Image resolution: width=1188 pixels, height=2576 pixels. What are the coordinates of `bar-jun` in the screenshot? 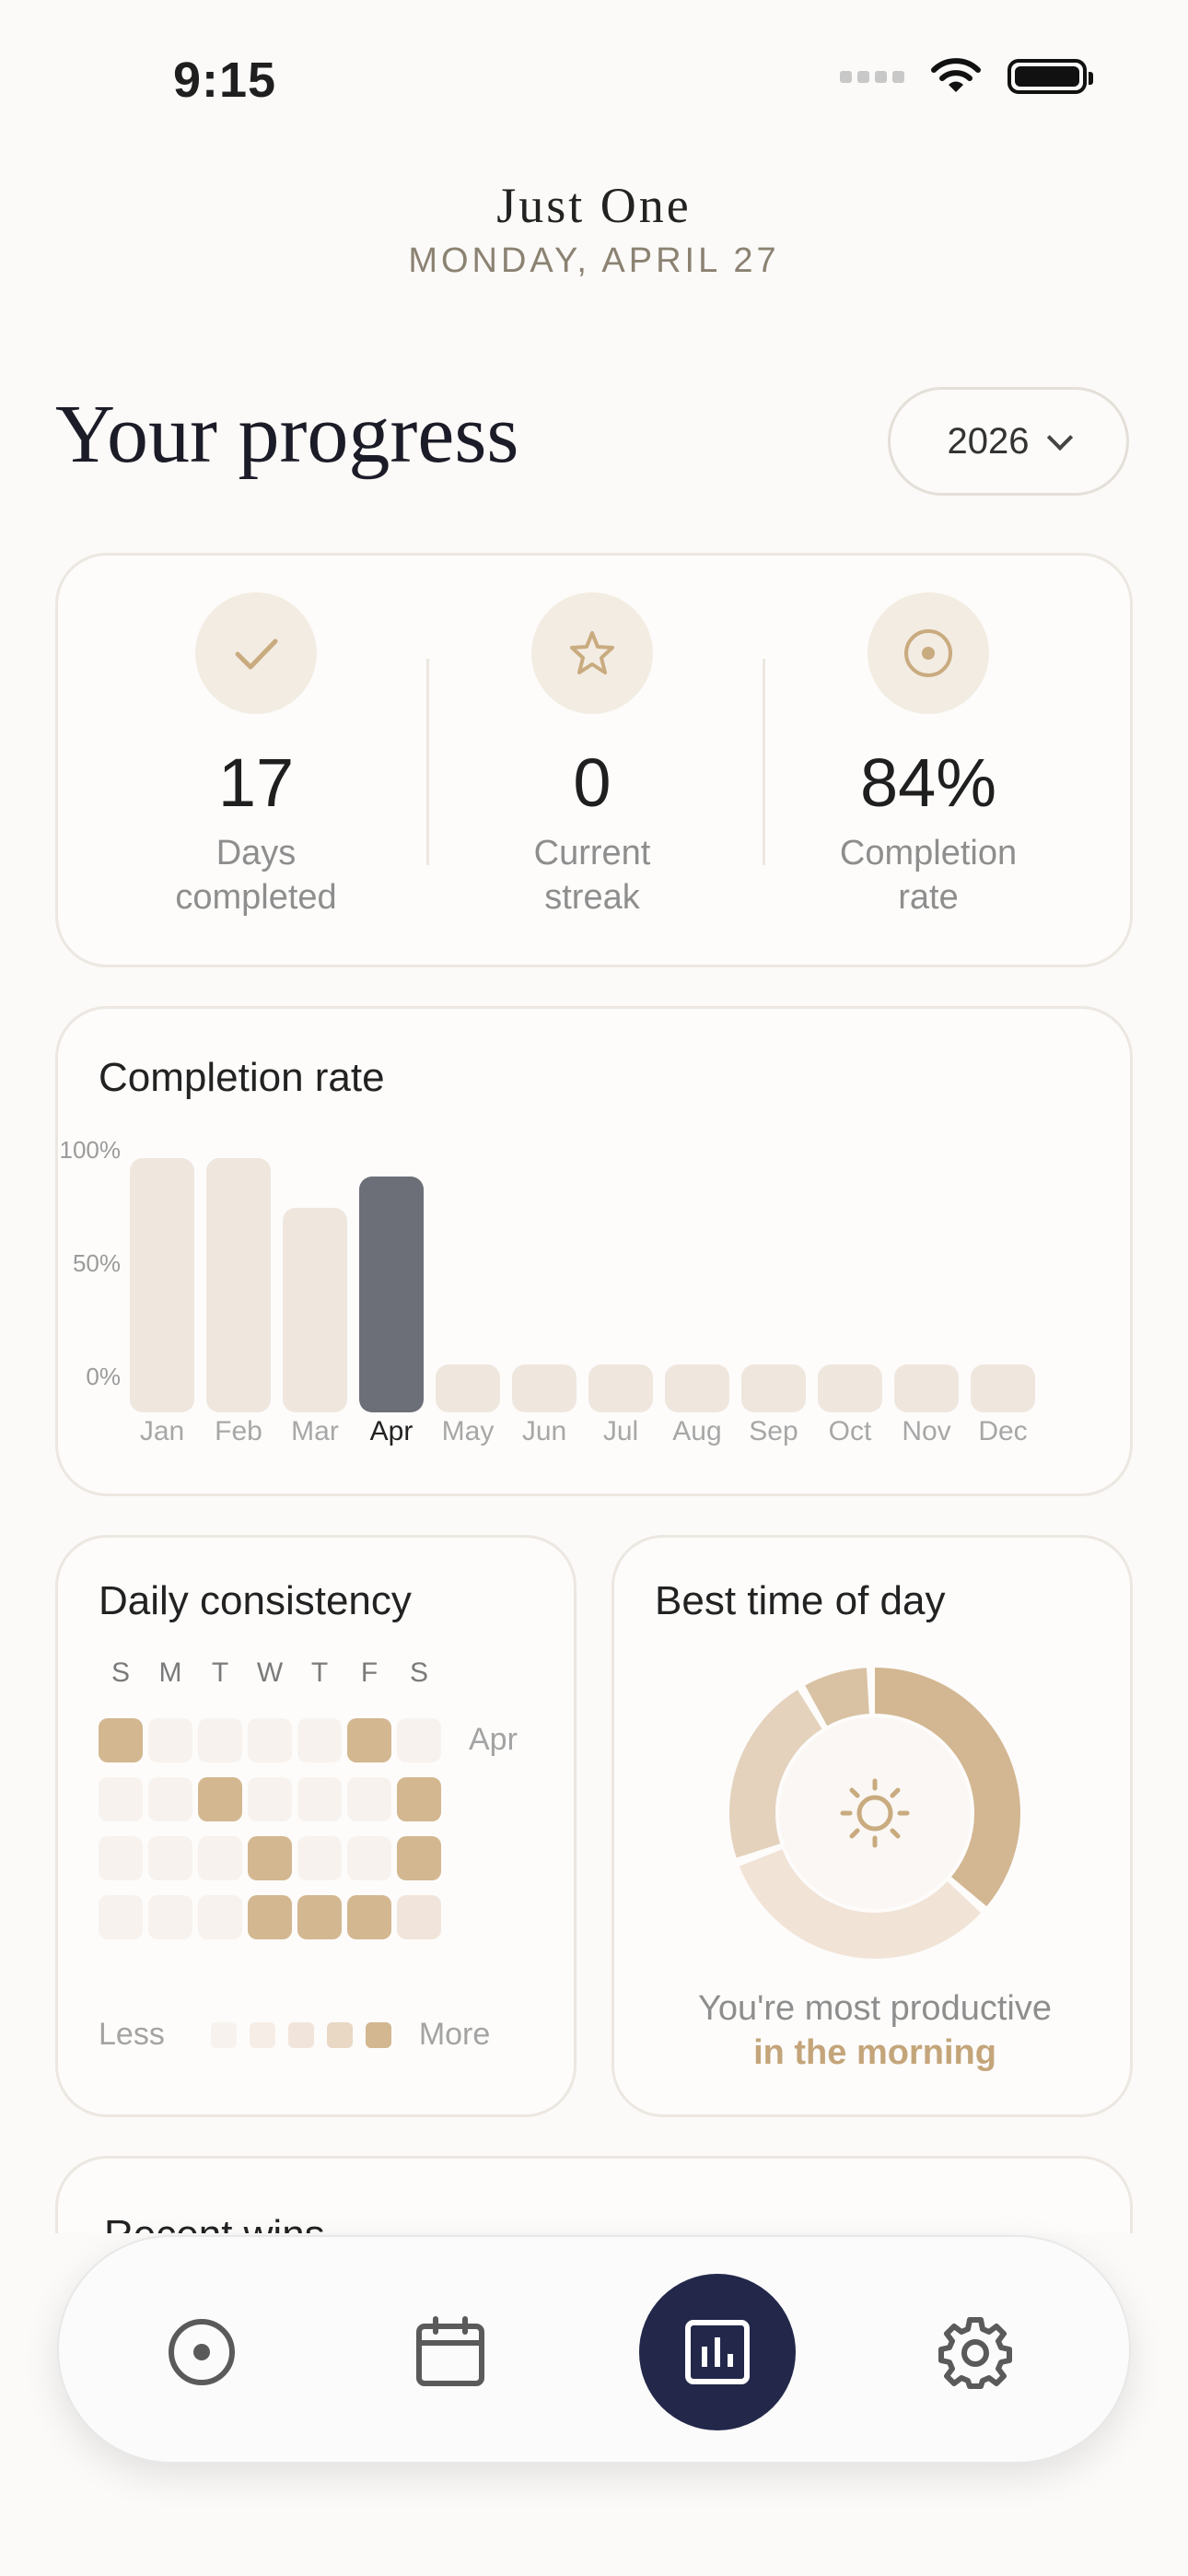 It's located at (544, 1388).